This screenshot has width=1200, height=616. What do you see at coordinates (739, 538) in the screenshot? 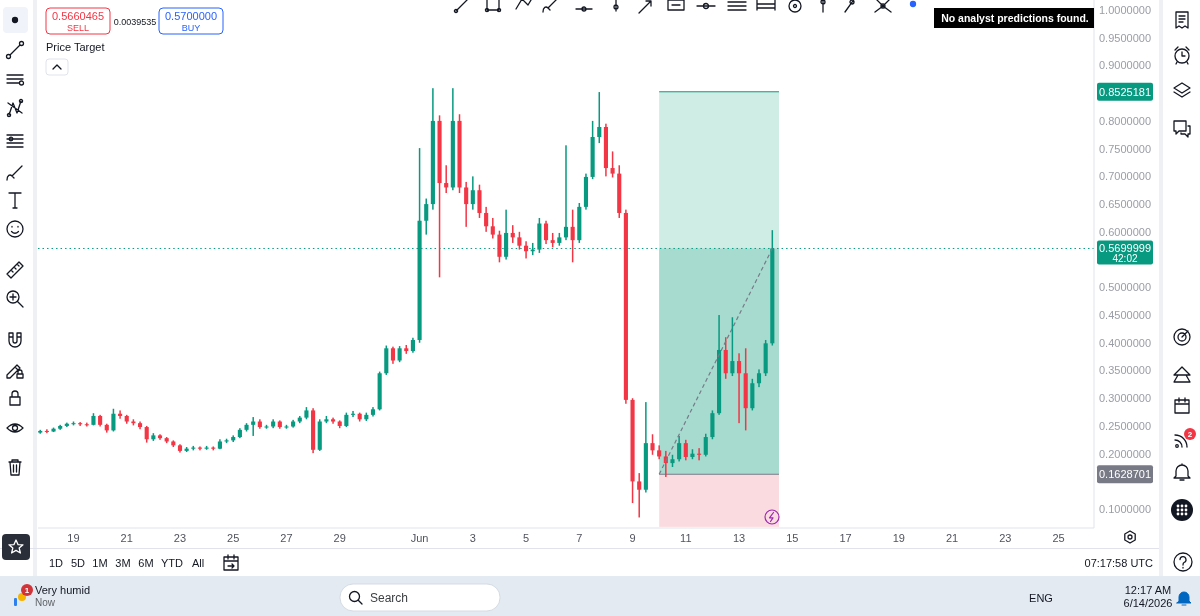
I see `x-tick-label: 13` at bounding box center [739, 538].